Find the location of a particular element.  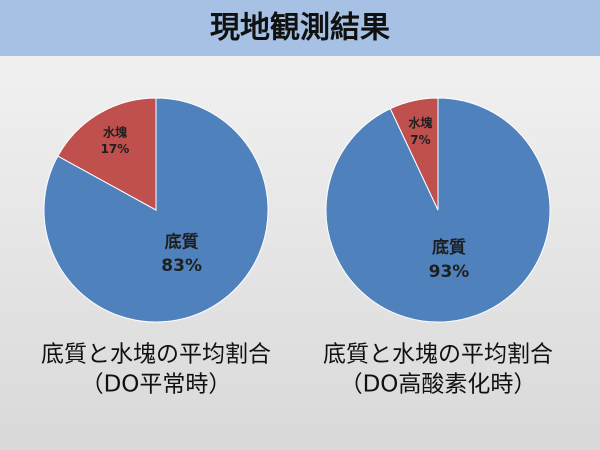

slide-title: 現地観測結果 is located at coordinates (300, 28).